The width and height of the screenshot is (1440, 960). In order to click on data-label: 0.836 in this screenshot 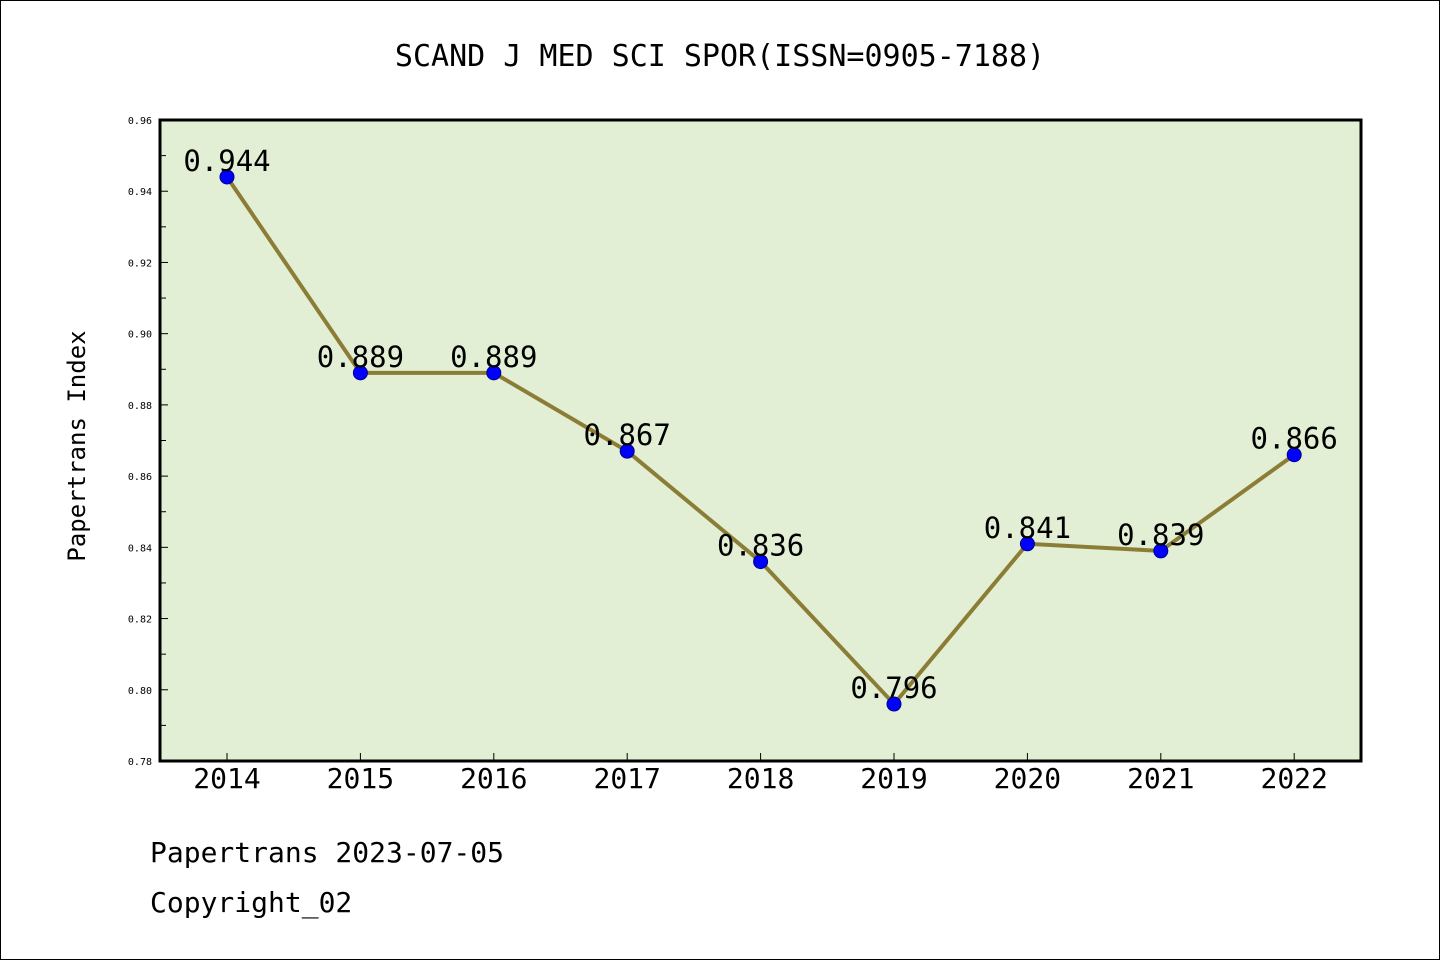, I will do `click(760, 546)`.